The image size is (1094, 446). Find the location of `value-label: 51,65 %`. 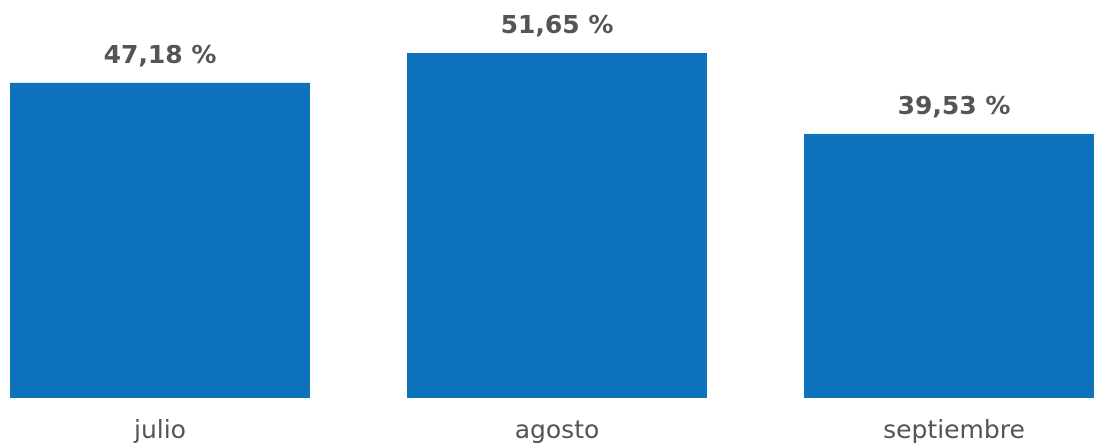

value-label: 51,65 % is located at coordinates (557, 24).